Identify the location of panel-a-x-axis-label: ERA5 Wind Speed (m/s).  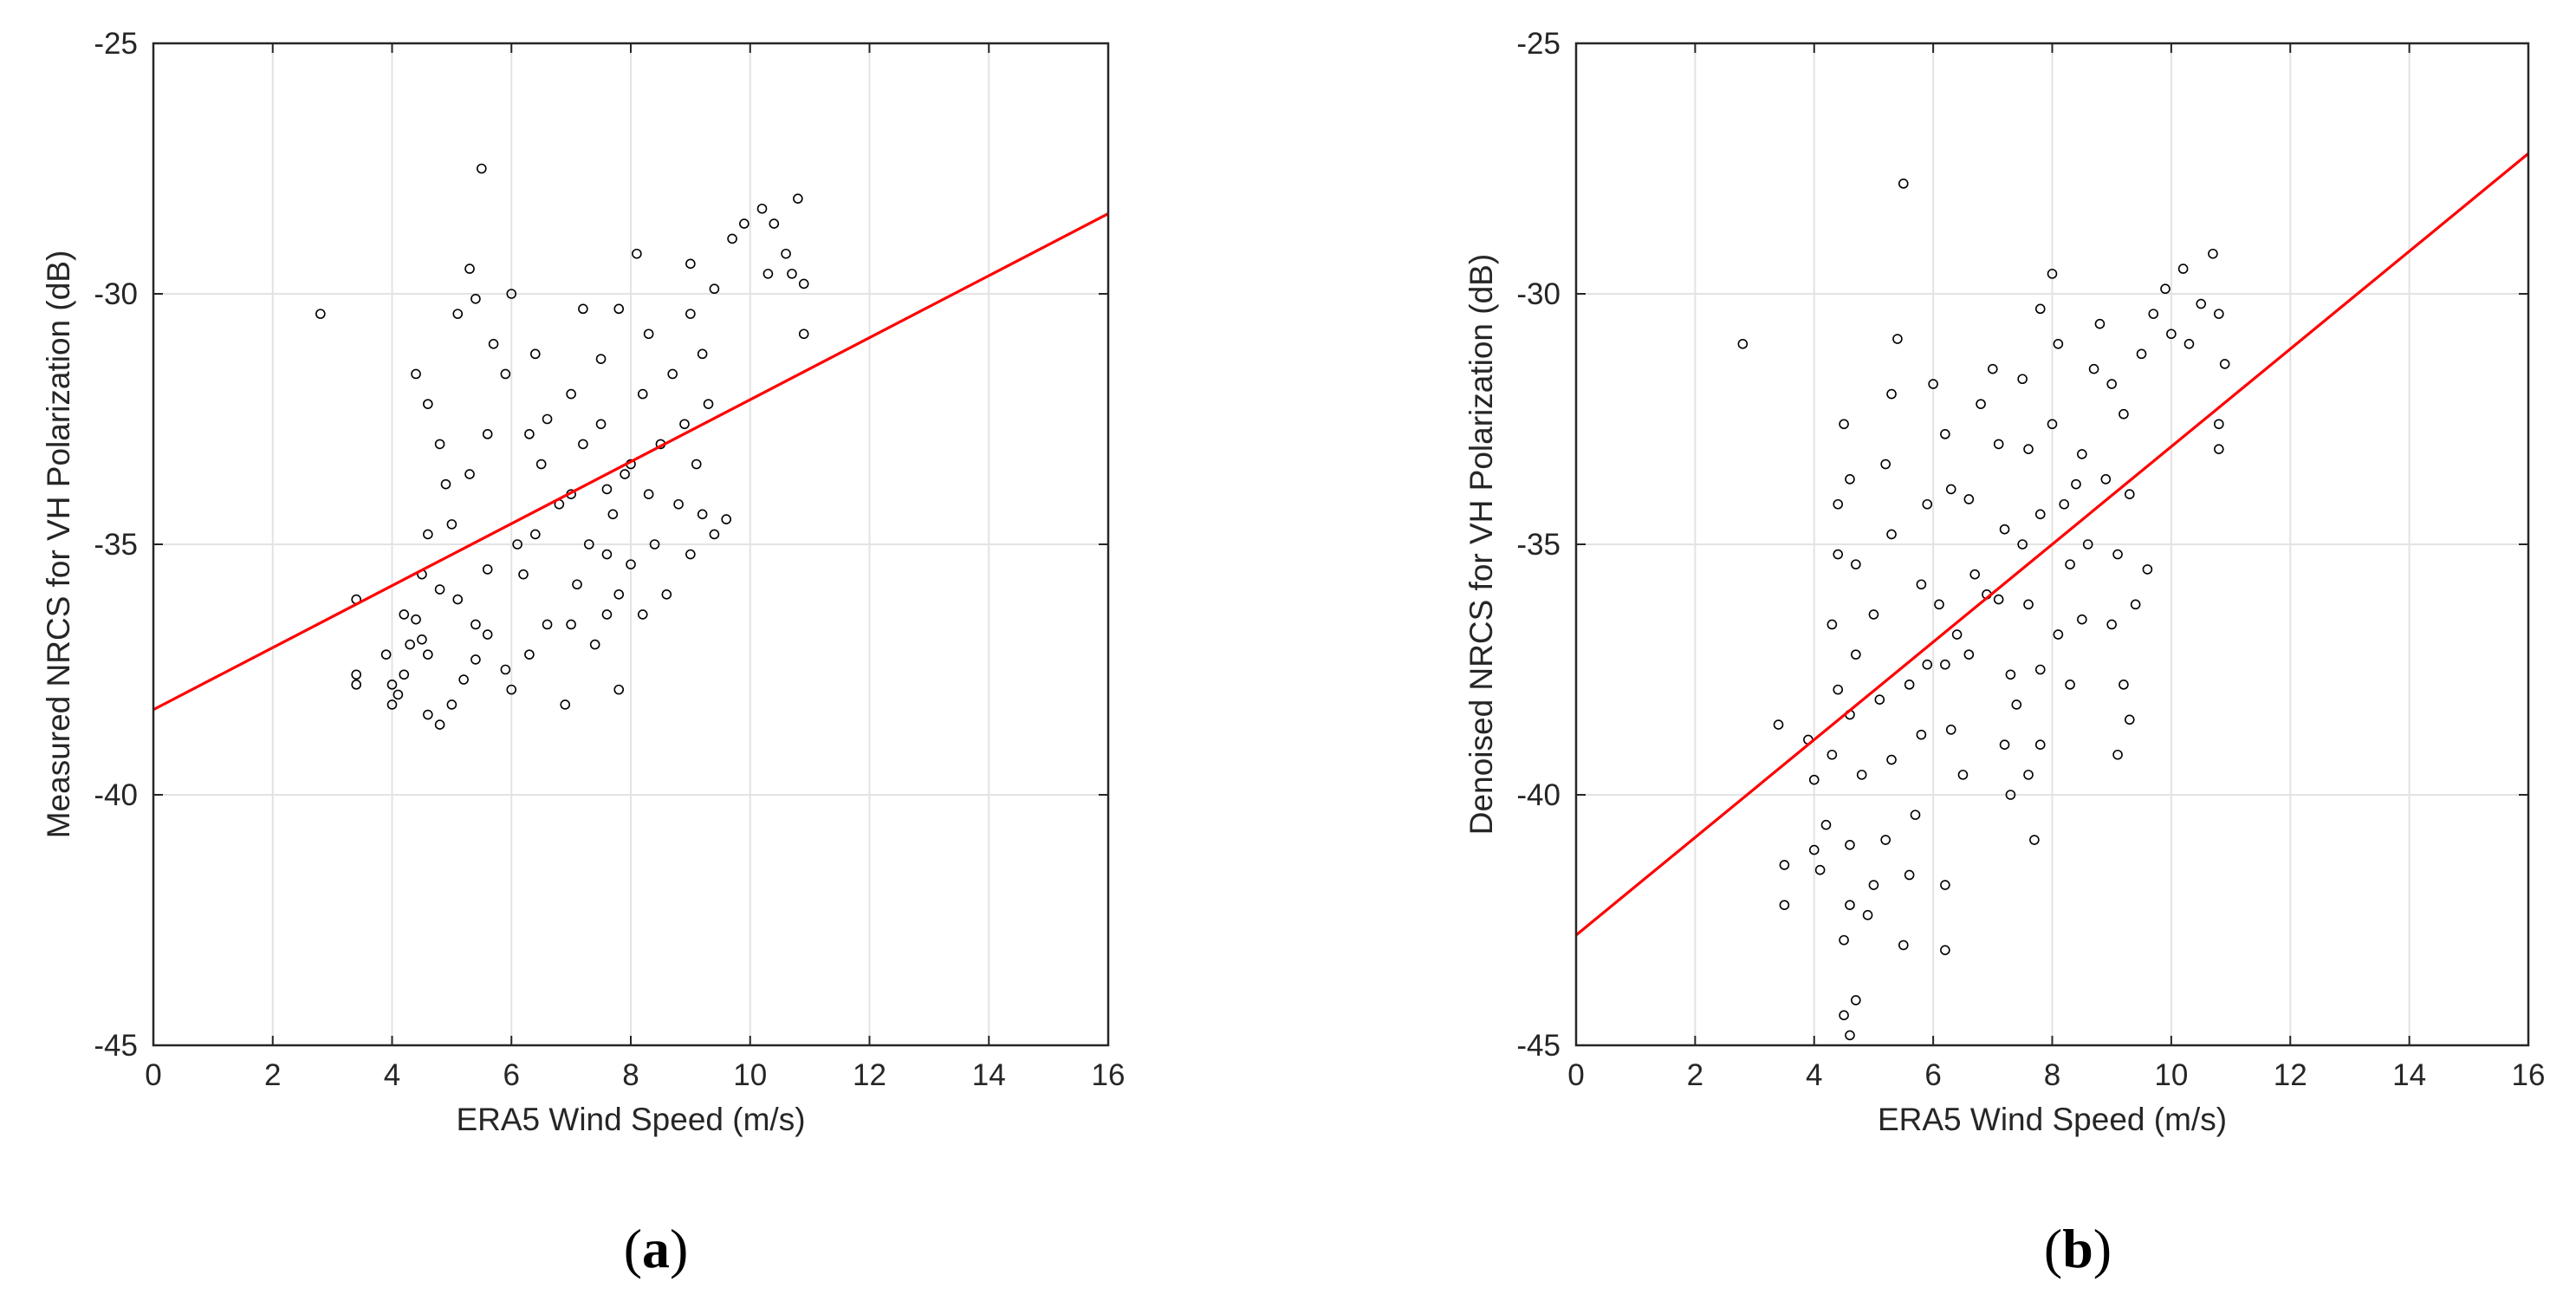
(631, 1120).